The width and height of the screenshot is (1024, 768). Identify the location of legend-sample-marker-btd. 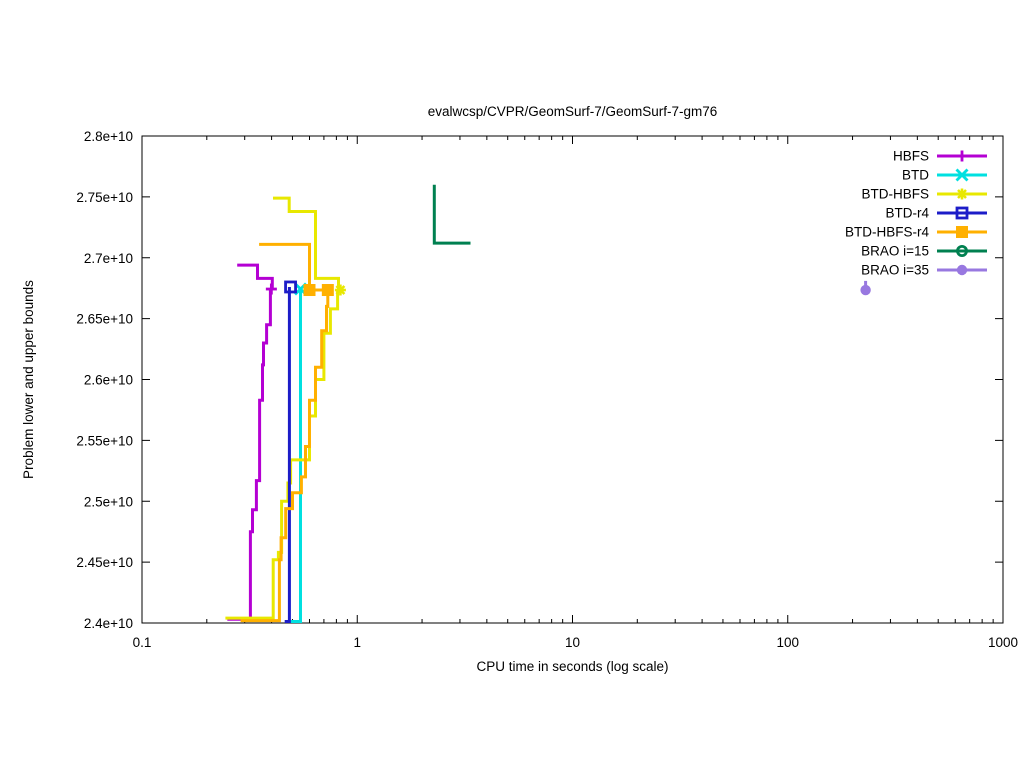
(962, 175).